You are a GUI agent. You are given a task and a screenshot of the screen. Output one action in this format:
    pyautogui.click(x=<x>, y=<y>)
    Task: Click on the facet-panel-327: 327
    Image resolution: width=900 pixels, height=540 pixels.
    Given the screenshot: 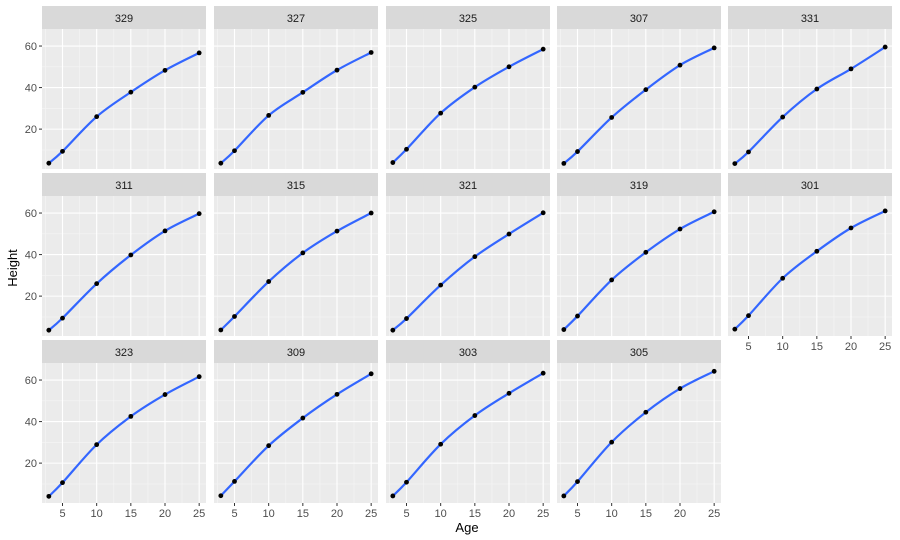 What is the action you would take?
    pyautogui.click(x=296, y=87)
    